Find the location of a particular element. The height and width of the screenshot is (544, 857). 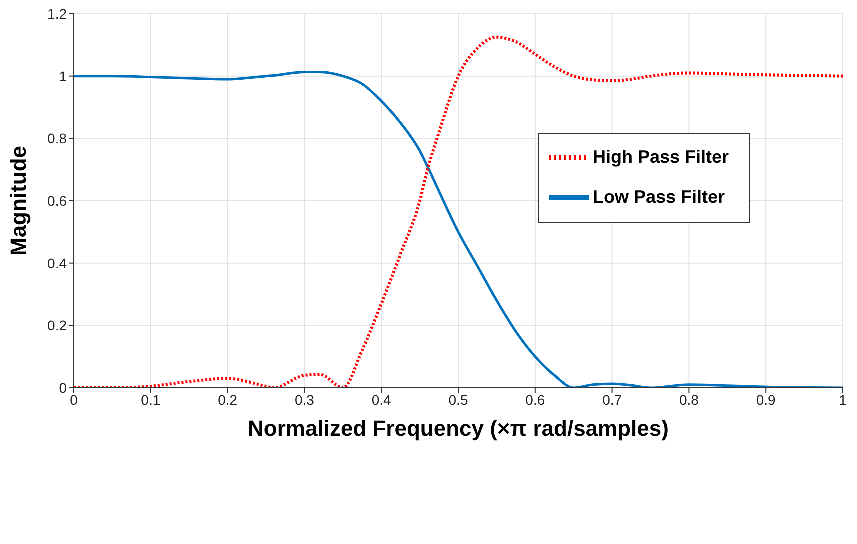

x-tick-label: 0.6 is located at coordinates (536, 400).